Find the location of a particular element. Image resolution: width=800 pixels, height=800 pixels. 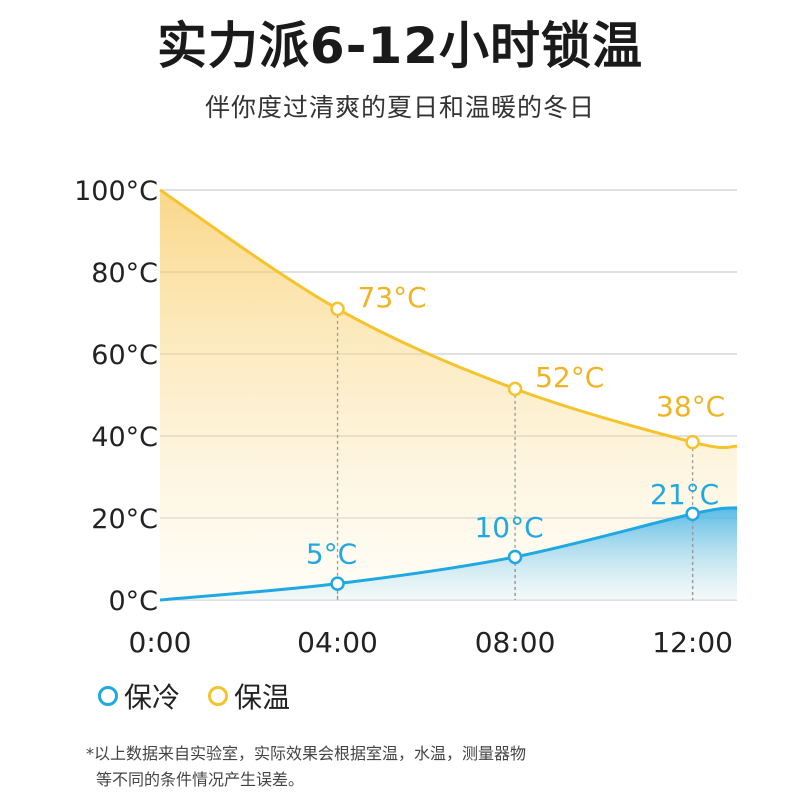

y-tick-label: 20°C is located at coordinates (124, 519).